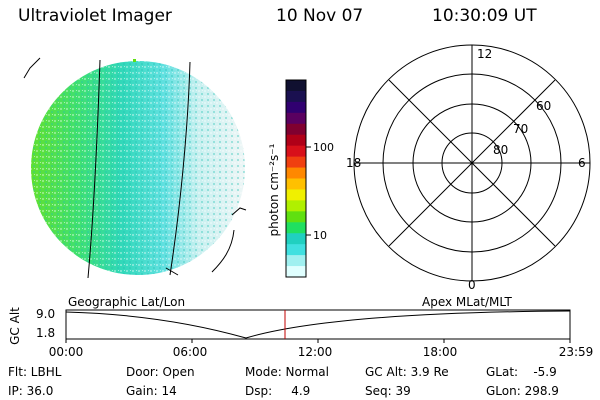 Image resolution: width=600 pixels, height=400 pixels. What do you see at coordinates (35, 372) in the screenshot?
I see `info-flt: Flt: LBHL` at bounding box center [35, 372].